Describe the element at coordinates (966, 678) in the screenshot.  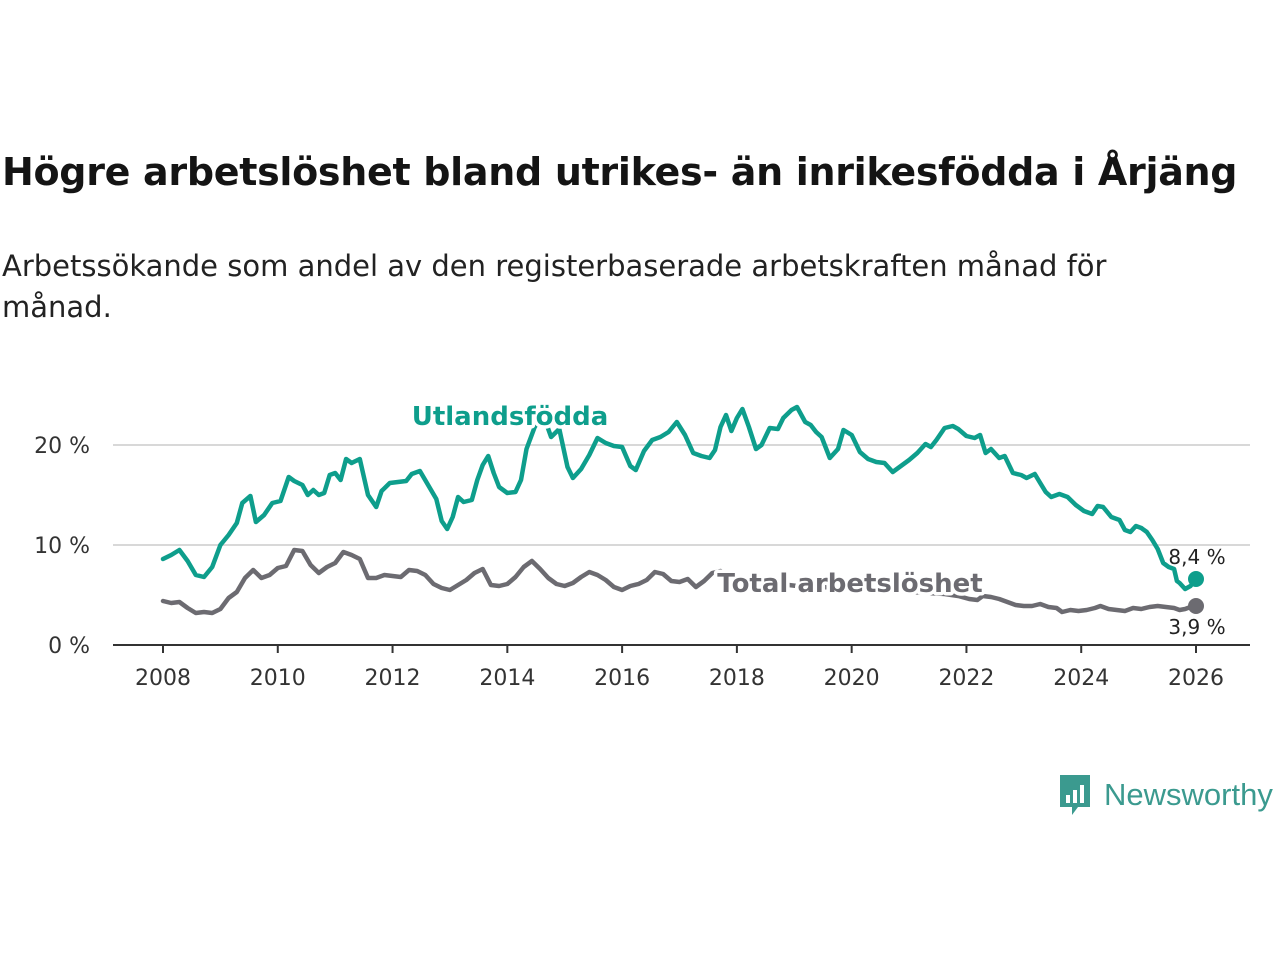
I see `x-tick-label: 2022` at that location.